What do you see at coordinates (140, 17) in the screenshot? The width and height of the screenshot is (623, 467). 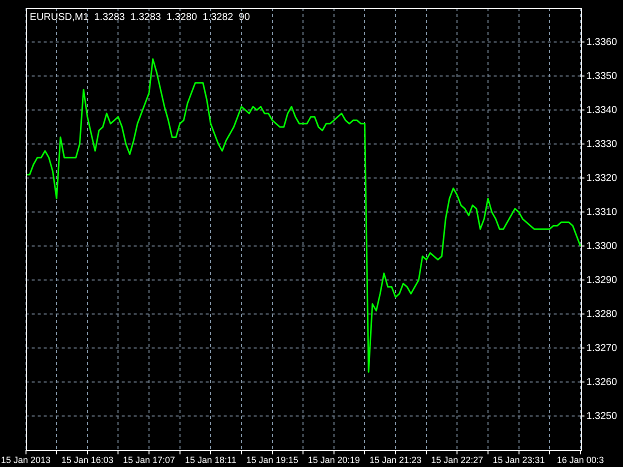 I see `chart-title: EURUSD,M1 1.3283 1.3283 1.3280 1.3282 90` at bounding box center [140, 17].